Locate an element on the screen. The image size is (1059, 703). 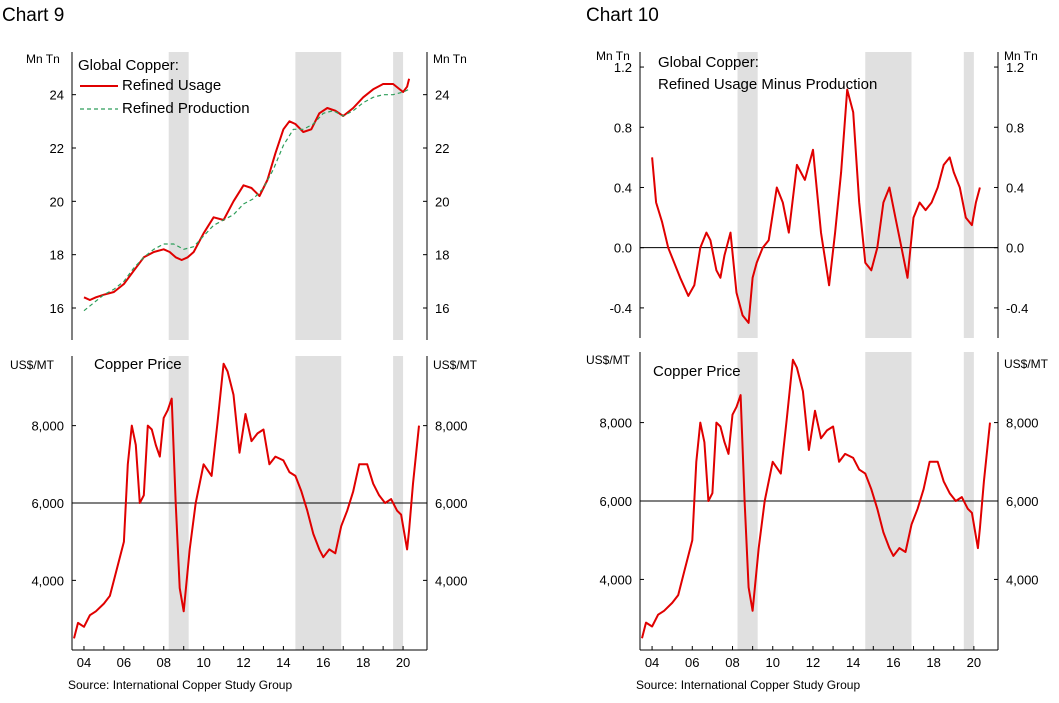
series-line-refined-usage-minus-production is located at coordinates (816, 206).